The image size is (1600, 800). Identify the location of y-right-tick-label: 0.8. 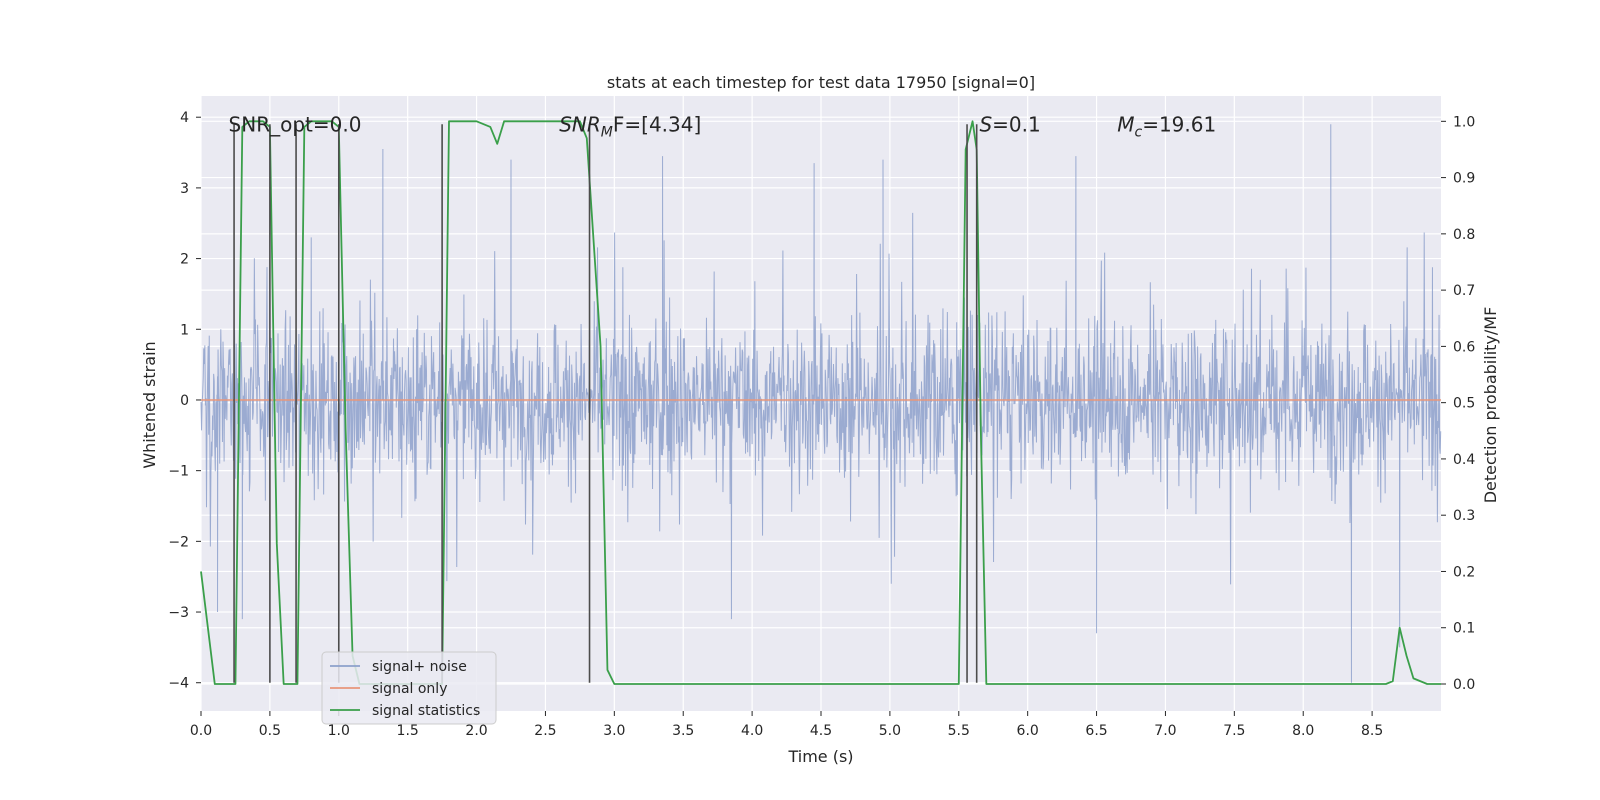
(1464, 235).